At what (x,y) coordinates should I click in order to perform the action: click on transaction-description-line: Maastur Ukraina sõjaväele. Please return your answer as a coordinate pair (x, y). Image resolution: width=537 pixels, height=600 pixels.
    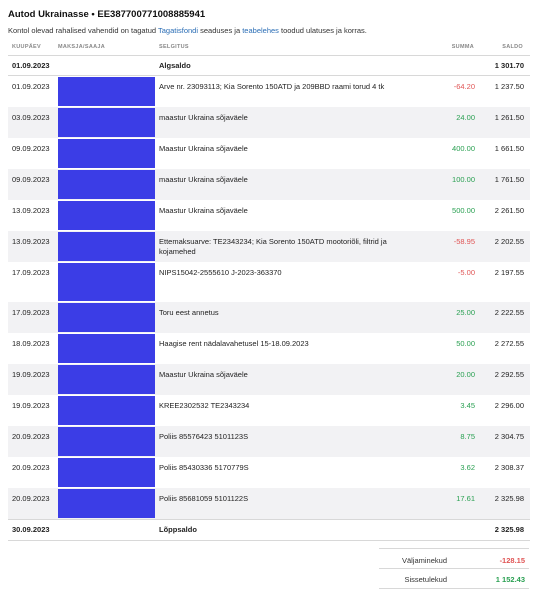
    Looking at the image, I should click on (203, 148).